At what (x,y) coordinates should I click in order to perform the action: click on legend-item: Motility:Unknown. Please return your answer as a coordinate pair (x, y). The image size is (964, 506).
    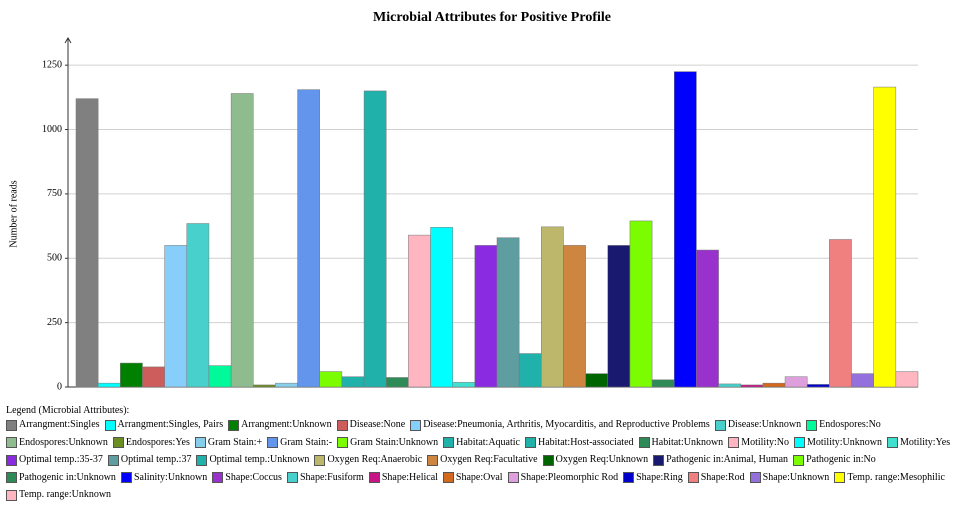
    Looking at the image, I should click on (837, 443).